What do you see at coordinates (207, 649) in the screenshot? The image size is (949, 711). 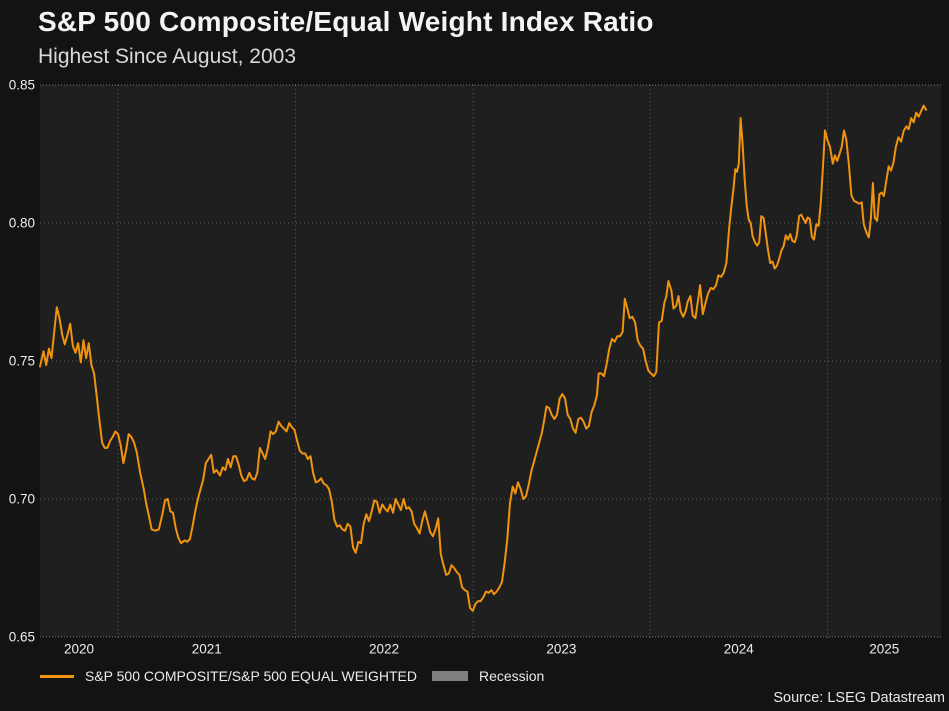 I see `x-tick-label: 2021` at bounding box center [207, 649].